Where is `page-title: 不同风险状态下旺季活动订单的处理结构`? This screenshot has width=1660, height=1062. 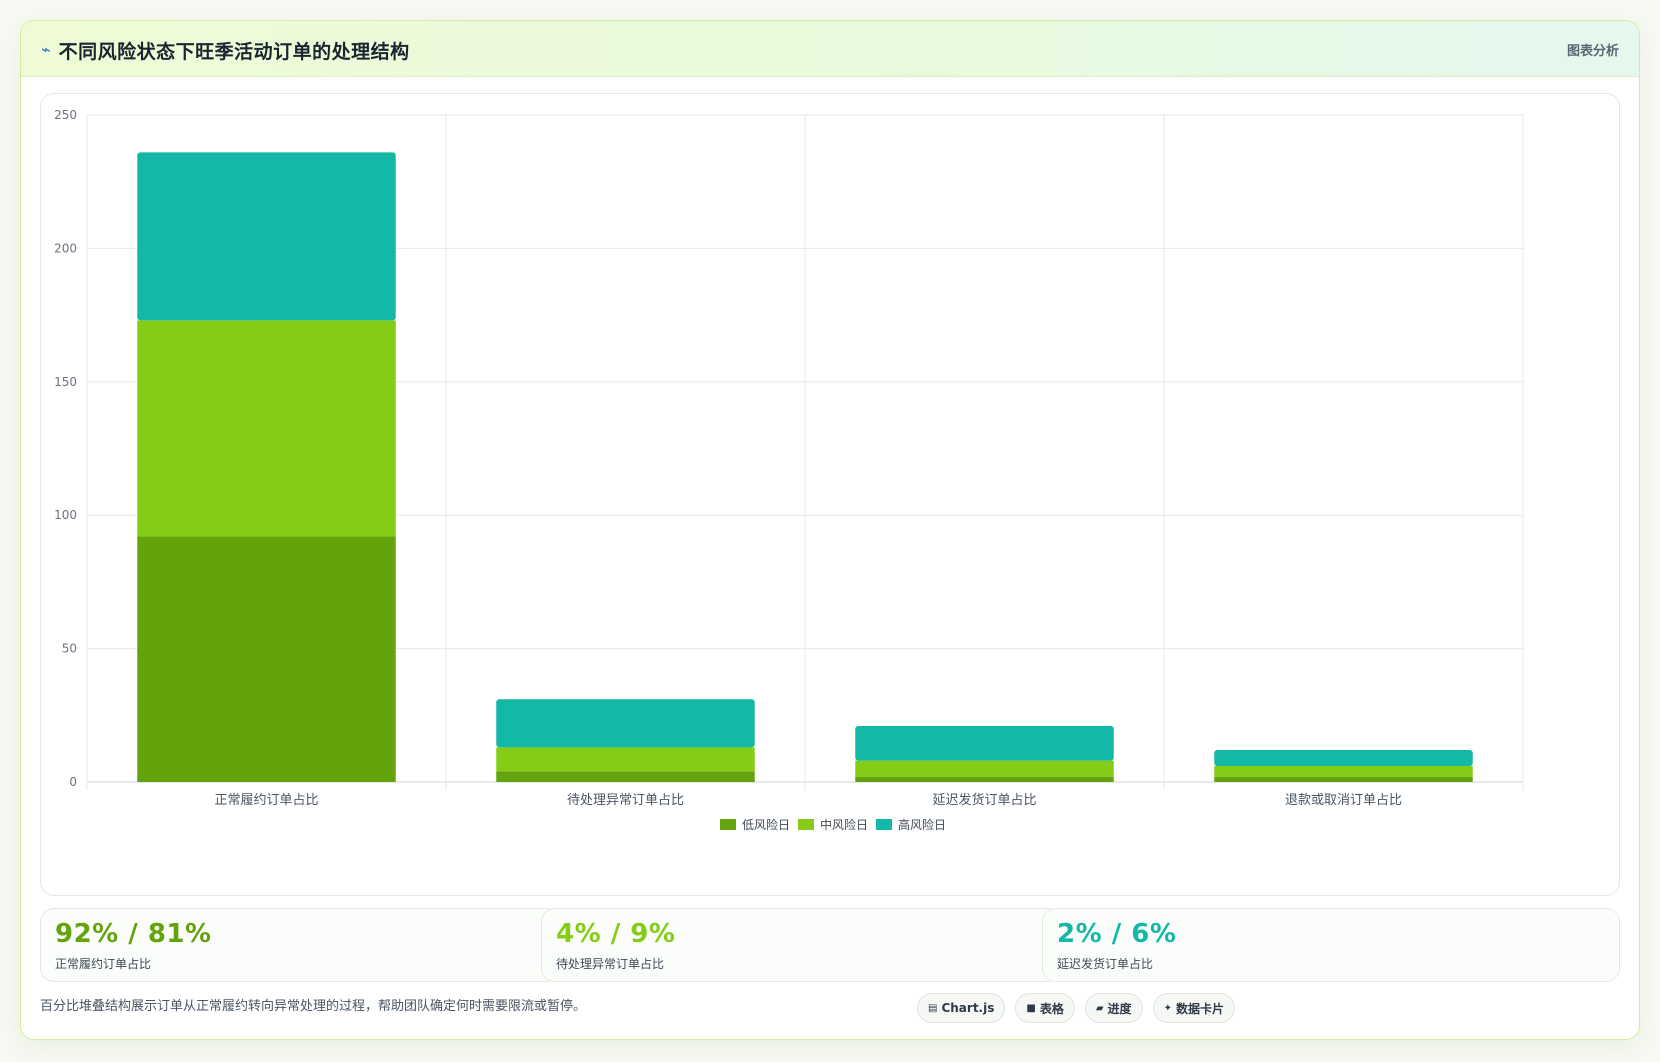
page-title: 不同风险状态下旺季活动订单的处理结构 is located at coordinates (234, 52).